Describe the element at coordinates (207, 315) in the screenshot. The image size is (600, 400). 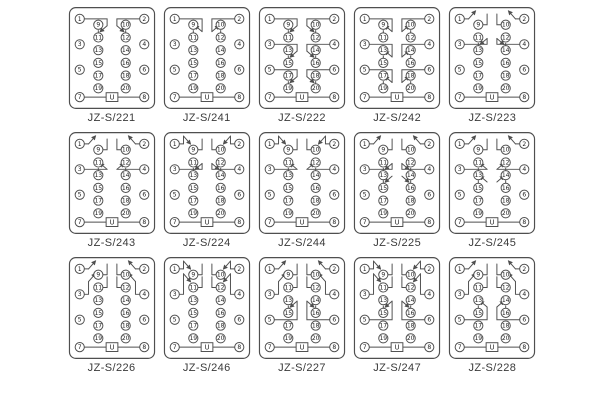
I see `diagram-card: U 1 2 3 4 5 6 7 8 9 10 11 12 13 14 15 16 17 18 19 20 JZ-S/246` at that location.